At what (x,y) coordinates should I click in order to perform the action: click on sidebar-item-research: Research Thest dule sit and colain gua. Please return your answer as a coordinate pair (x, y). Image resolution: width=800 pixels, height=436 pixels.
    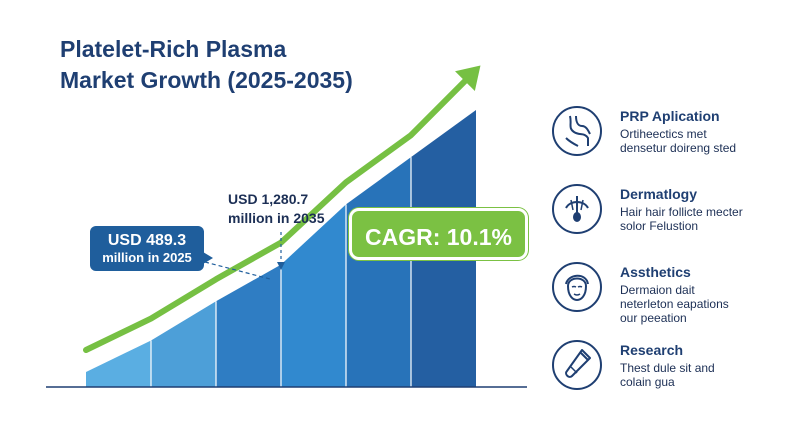
    Looking at the image, I should click on (672, 379).